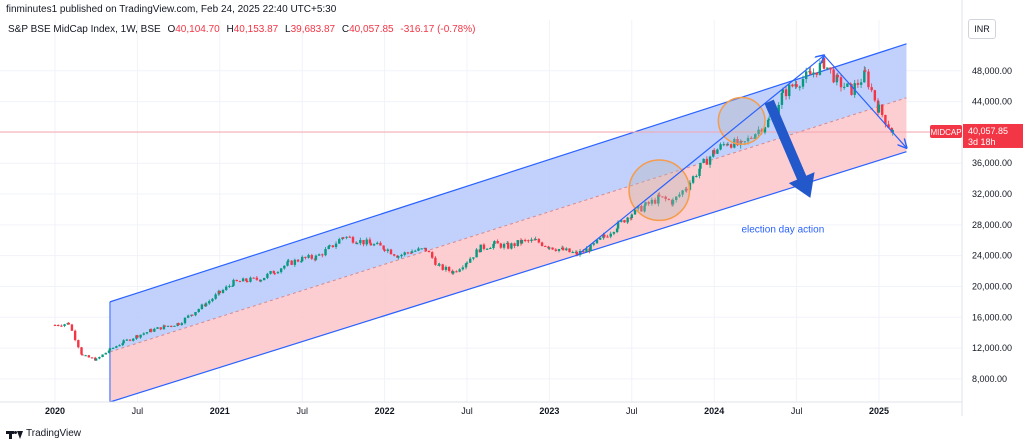 The width and height of the screenshot is (1024, 447). What do you see at coordinates (371, 29) in the screenshot?
I see `close-value: 40,057.85` at bounding box center [371, 29].